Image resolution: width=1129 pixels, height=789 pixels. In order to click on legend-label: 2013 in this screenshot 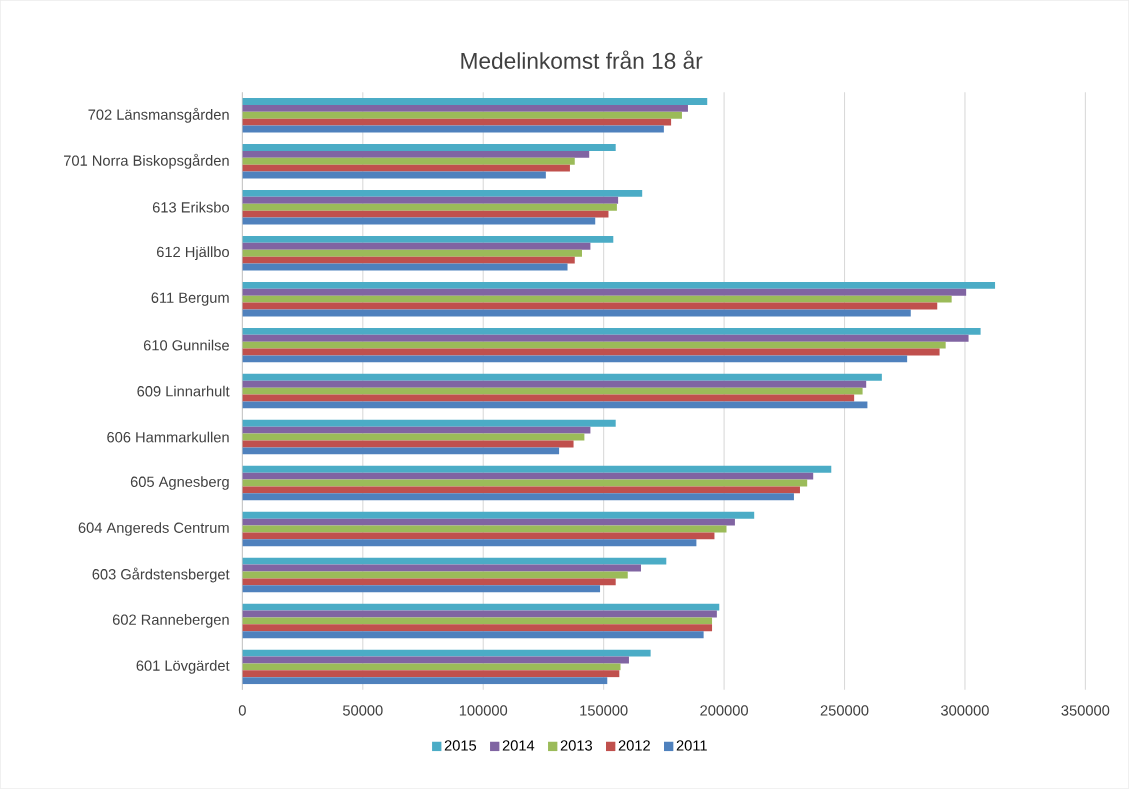, I will do `click(576, 745)`.